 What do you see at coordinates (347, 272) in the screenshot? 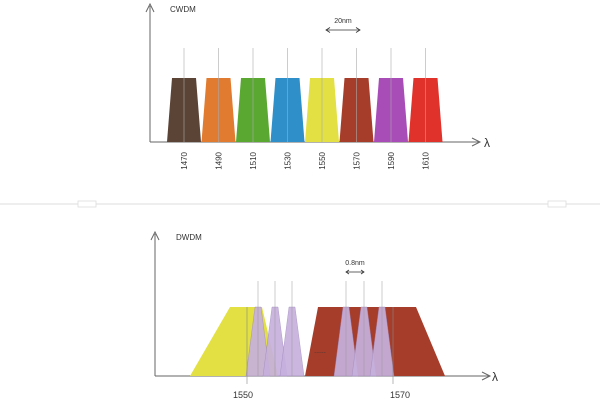
I see `dwdm-spacing-arrowhead-left` at bounding box center [347, 272].